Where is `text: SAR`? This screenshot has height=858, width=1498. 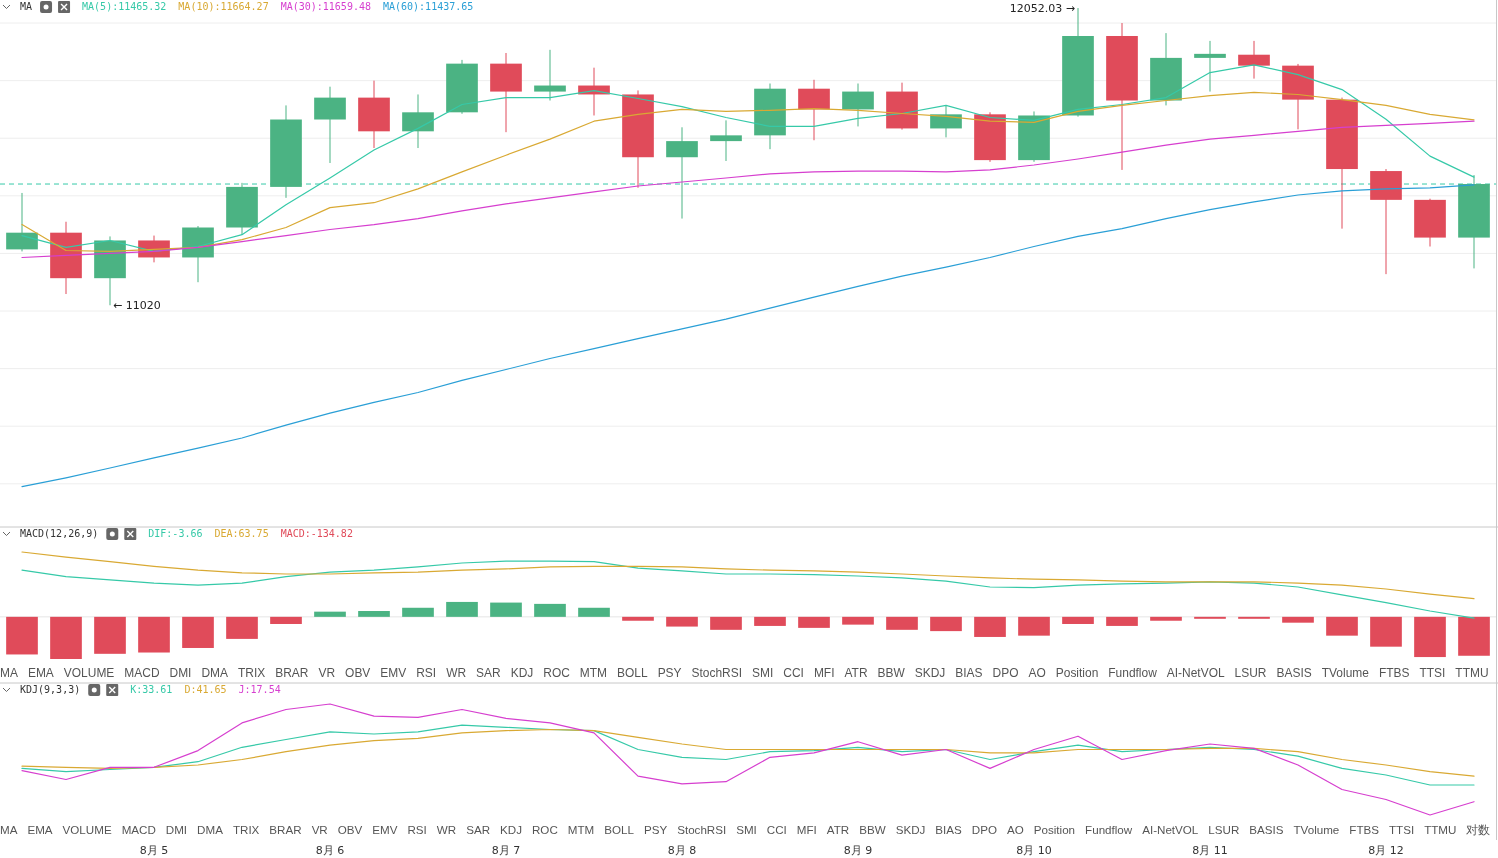 text: SAR is located at coordinates (489, 673).